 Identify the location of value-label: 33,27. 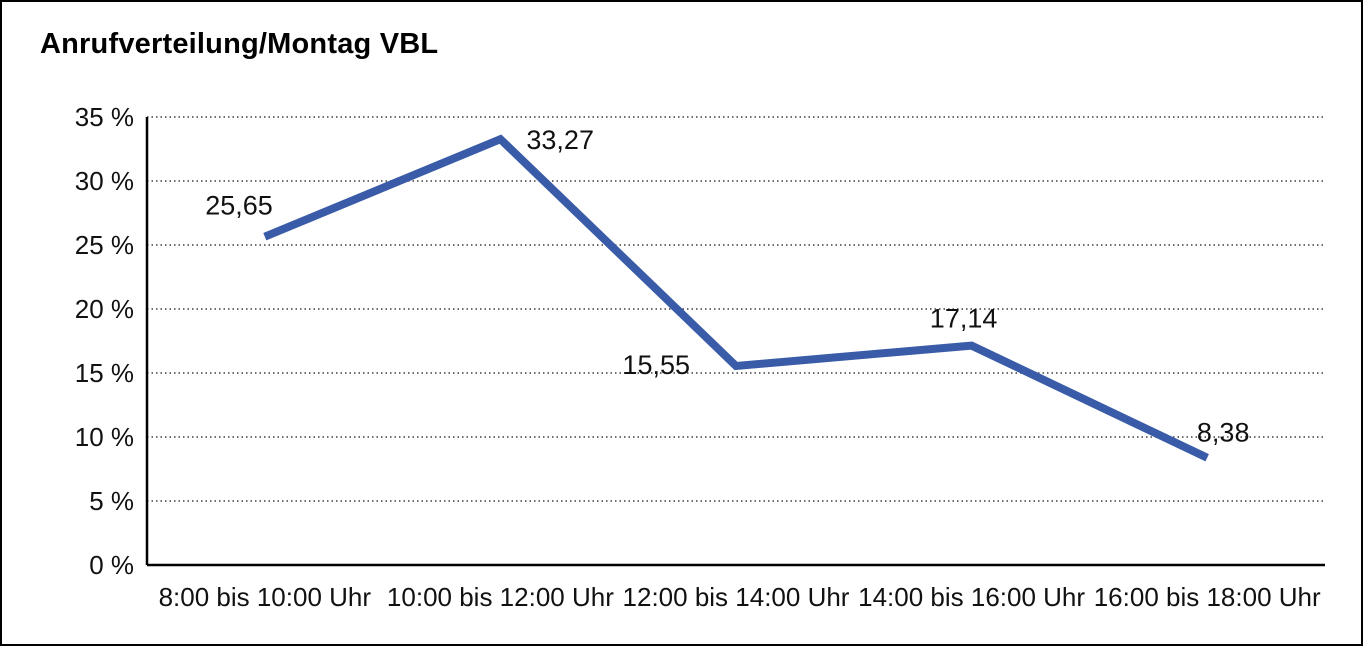
(560, 140).